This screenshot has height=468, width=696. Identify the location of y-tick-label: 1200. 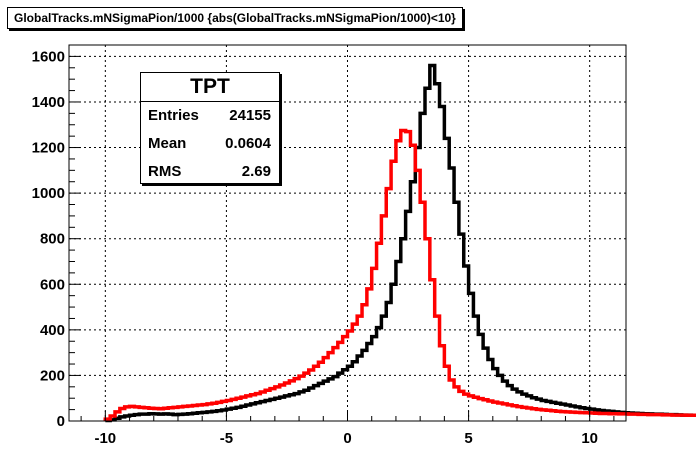
(48, 148).